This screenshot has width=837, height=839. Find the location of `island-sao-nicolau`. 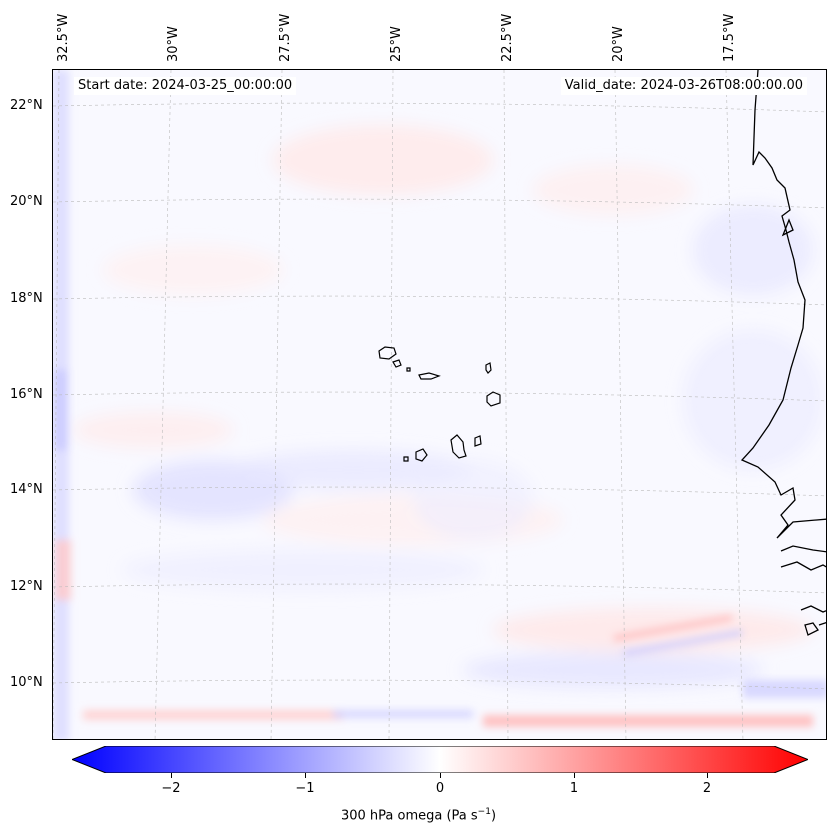

island-sao-nicolau is located at coordinates (429, 376).